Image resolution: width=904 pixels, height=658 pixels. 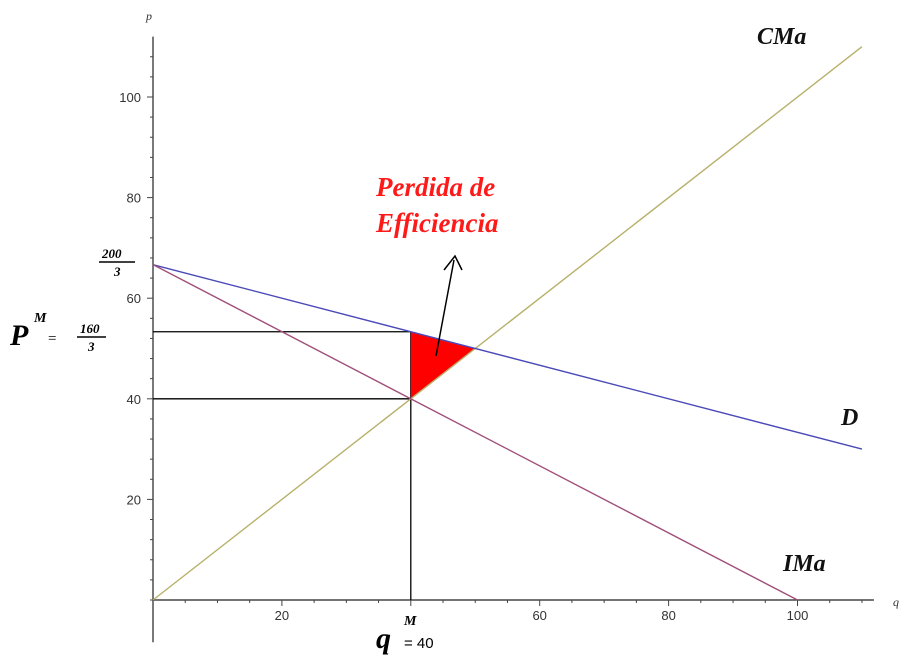 I want to click on y-intercept-fraction-denominator: 3, so click(x=117, y=271).